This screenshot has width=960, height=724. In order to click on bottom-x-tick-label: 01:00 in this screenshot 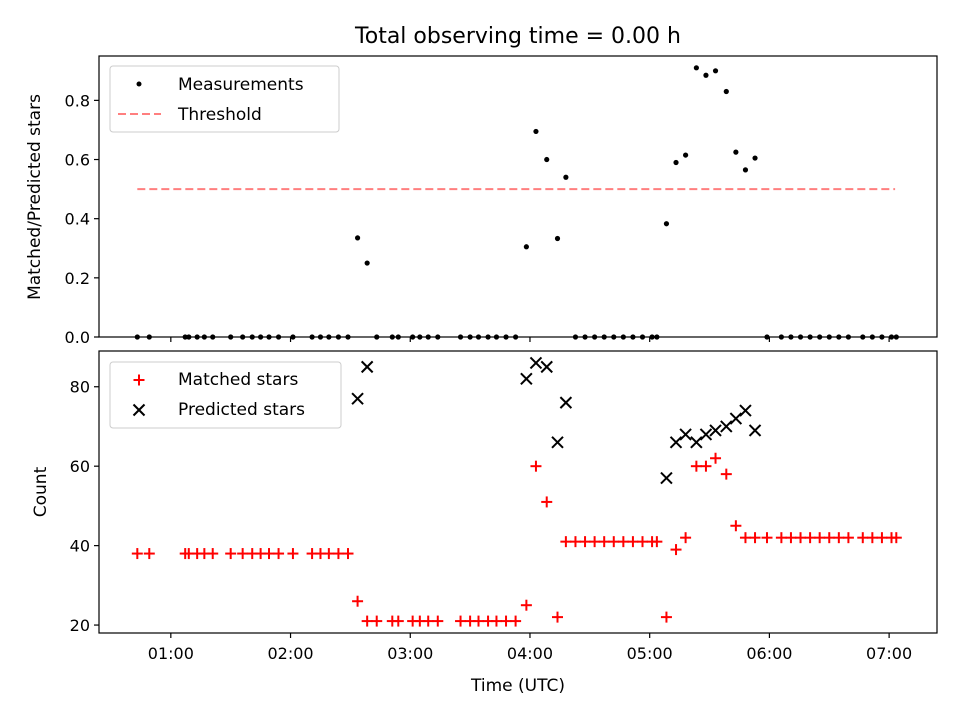, I will do `click(171, 653)`.